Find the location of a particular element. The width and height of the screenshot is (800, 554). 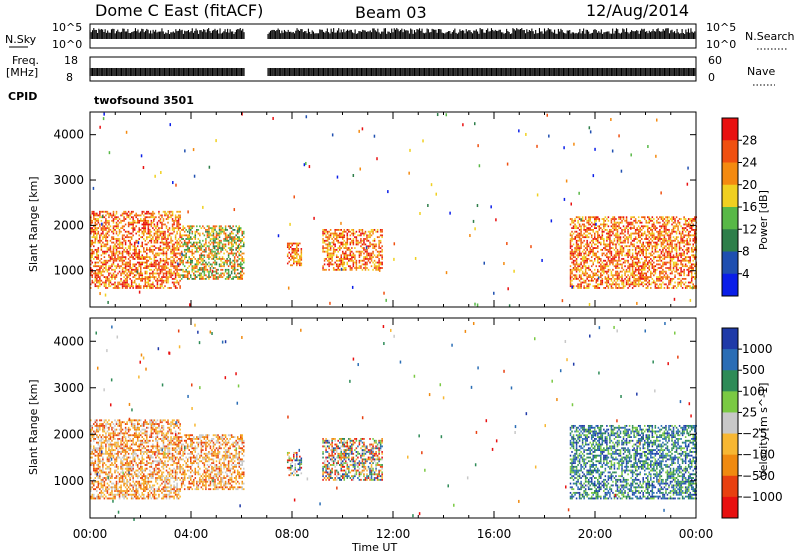

beam-label: Beam 03 is located at coordinates (391, 12).